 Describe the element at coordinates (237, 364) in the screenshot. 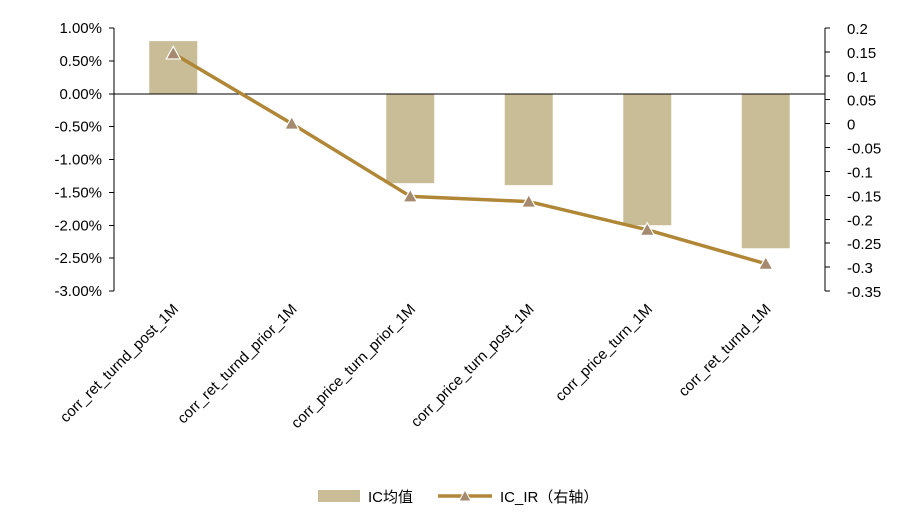

I see `category-label: corr_ret_turnd_prior_1M` at that location.